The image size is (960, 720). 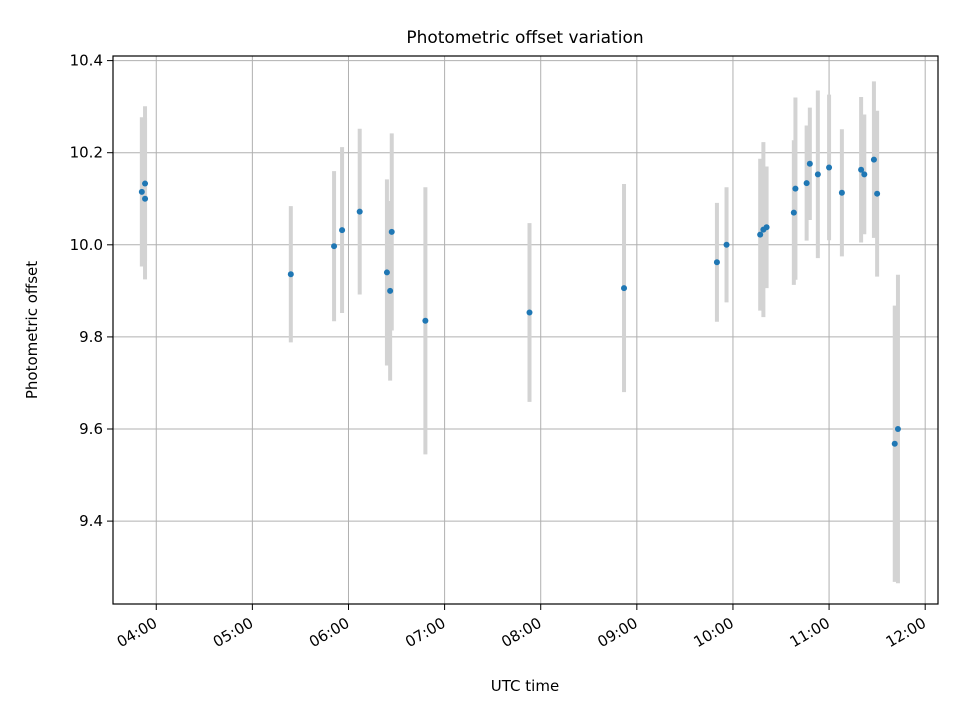 What do you see at coordinates (525, 686) in the screenshot?
I see `x-axis-label: UTC time` at bounding box center [525, 686].